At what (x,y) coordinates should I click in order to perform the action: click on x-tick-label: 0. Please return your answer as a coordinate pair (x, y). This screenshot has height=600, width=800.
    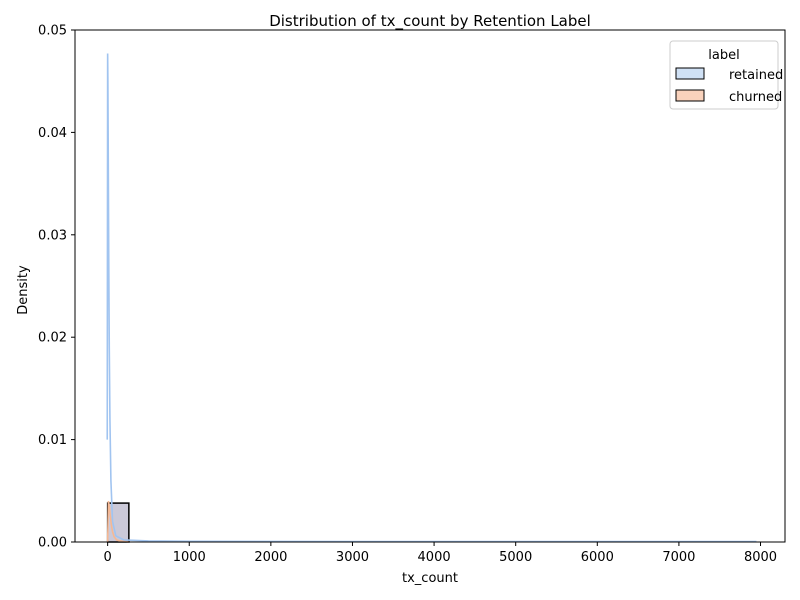
    Looking at the image, I should click on (108, 557).